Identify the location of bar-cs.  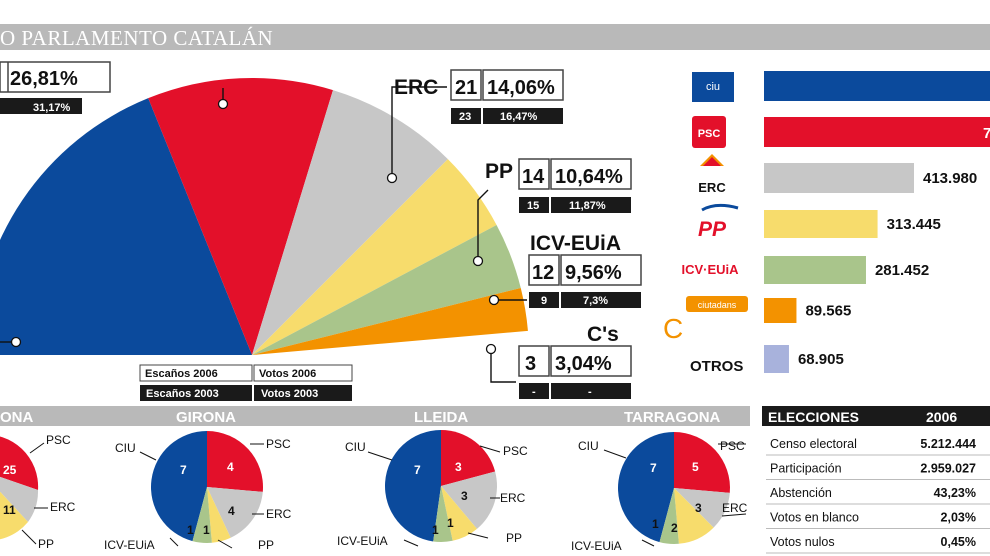
(780, 310).